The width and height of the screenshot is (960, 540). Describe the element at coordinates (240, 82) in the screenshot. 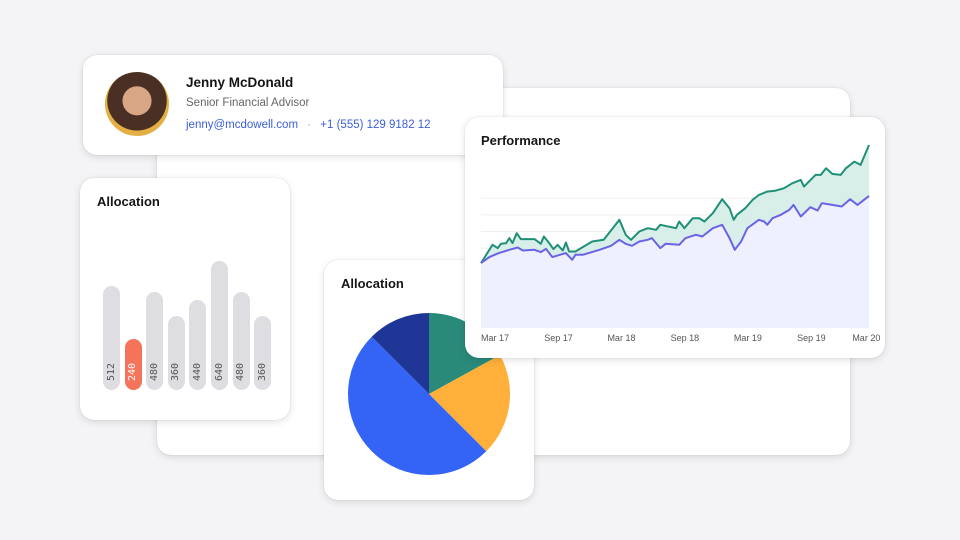

I see `profile-name: Jenny McDonald` at that location.